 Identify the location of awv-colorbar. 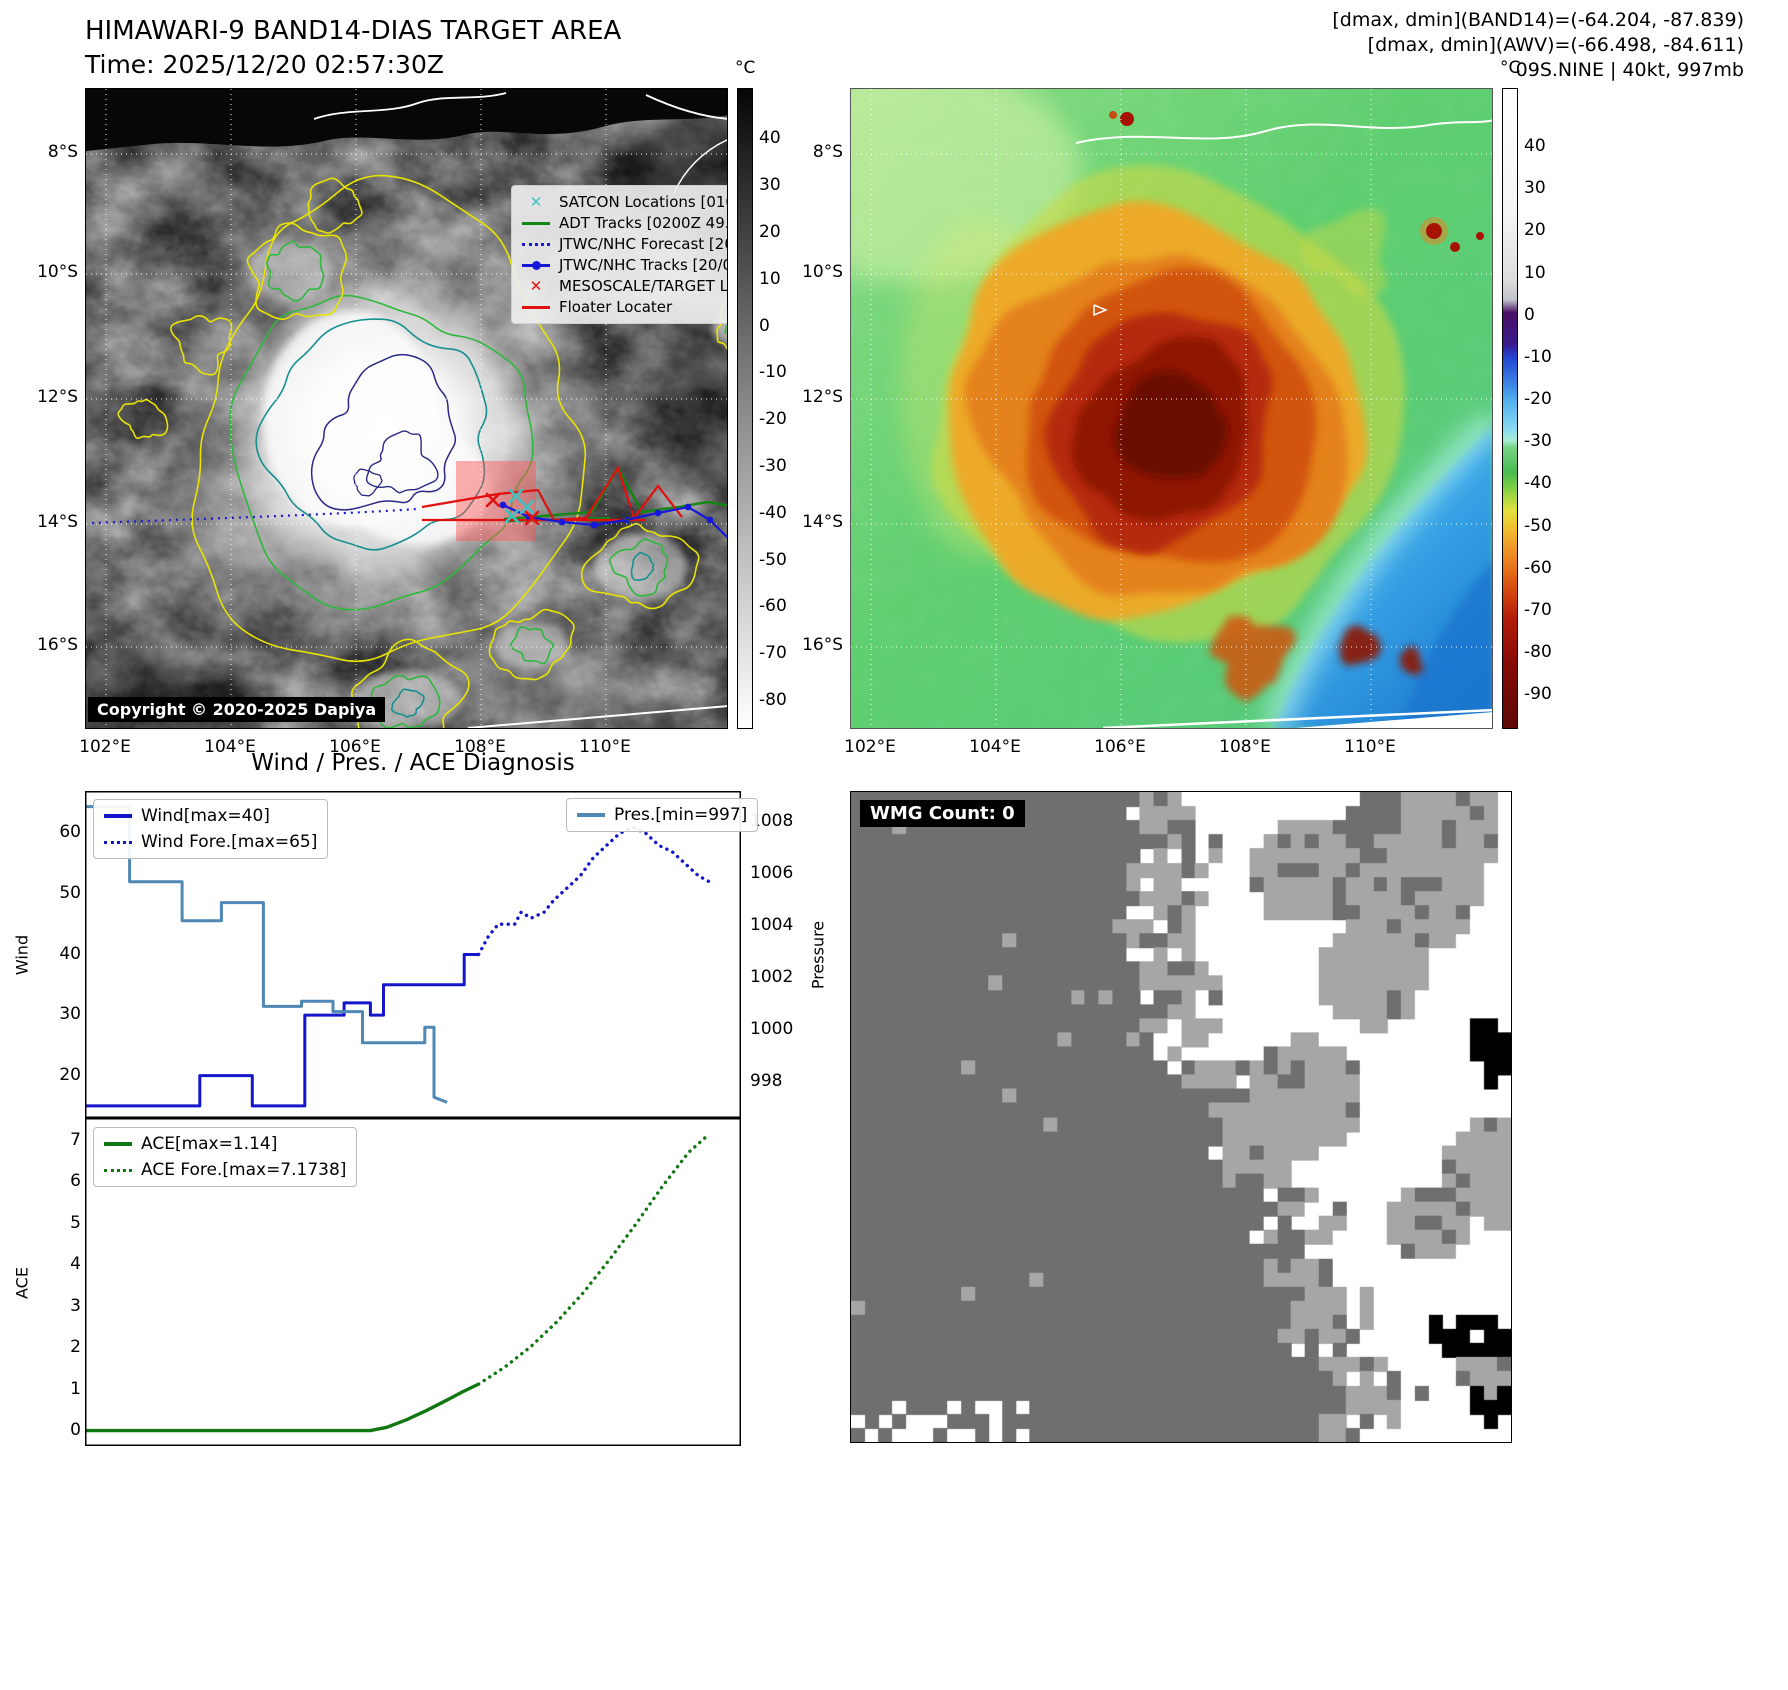
(1510, 408).